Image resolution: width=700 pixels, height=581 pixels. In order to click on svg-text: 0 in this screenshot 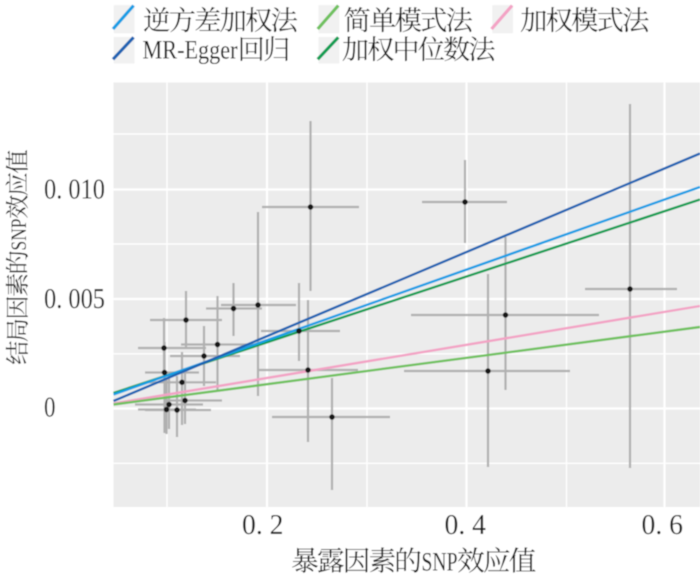, I will do `click(50, 408)`.